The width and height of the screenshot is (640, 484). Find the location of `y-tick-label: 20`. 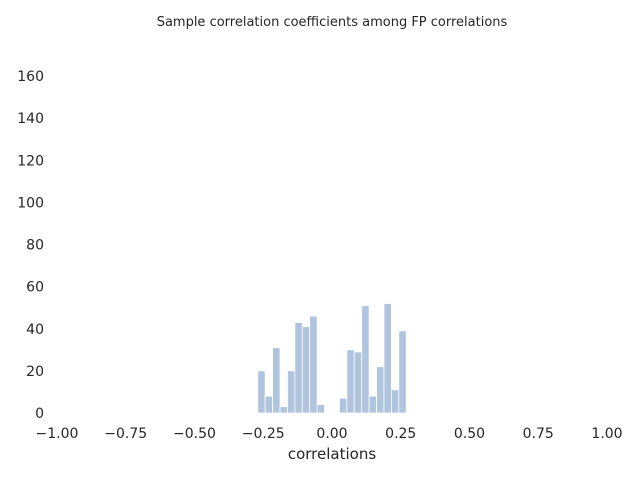

y-tick-label: 20 is located at coordinates (35, 372).